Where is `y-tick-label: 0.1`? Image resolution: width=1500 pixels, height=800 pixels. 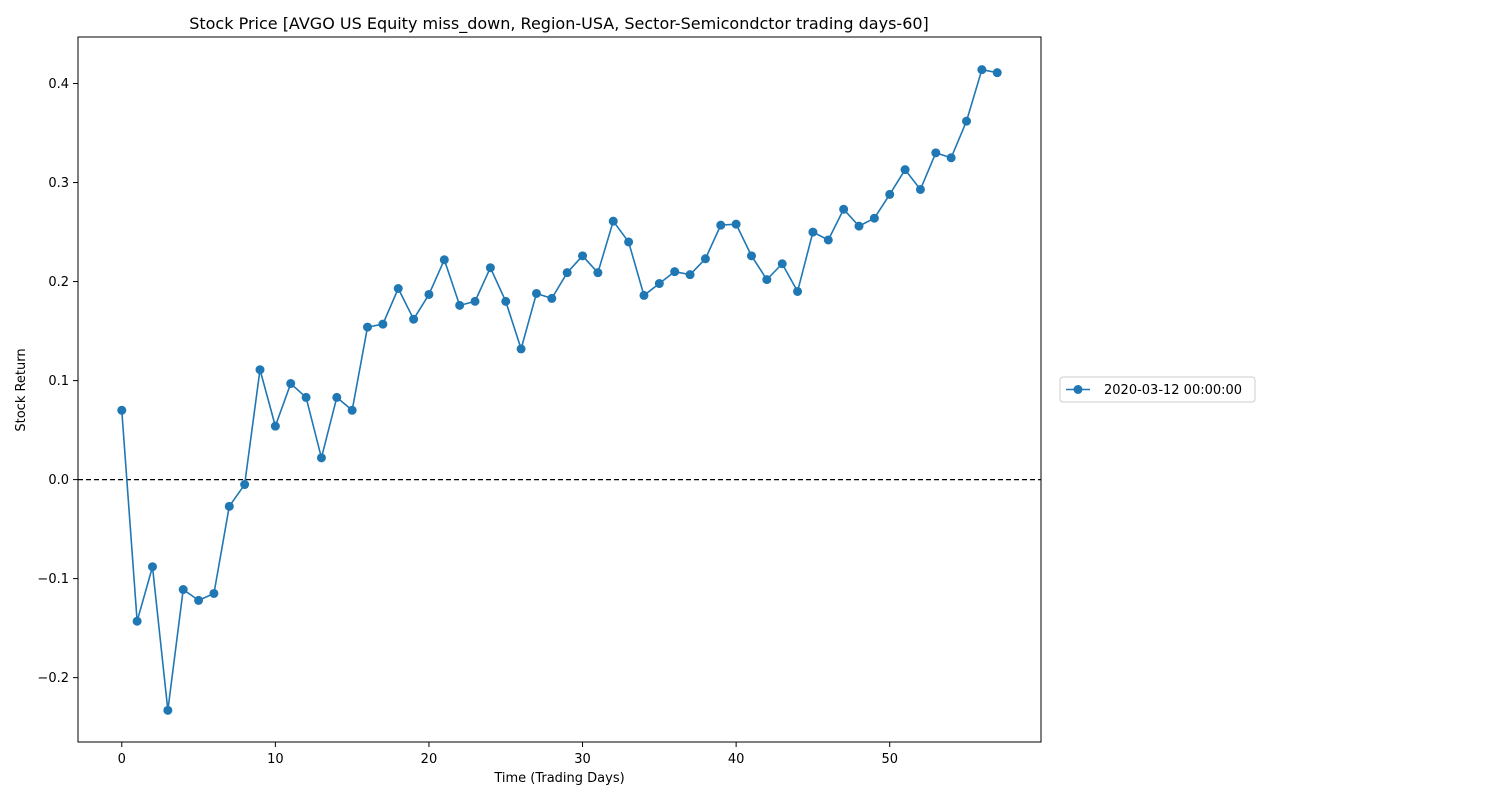
y-tick-label: 0.1 is located at coordinates (58, 381).